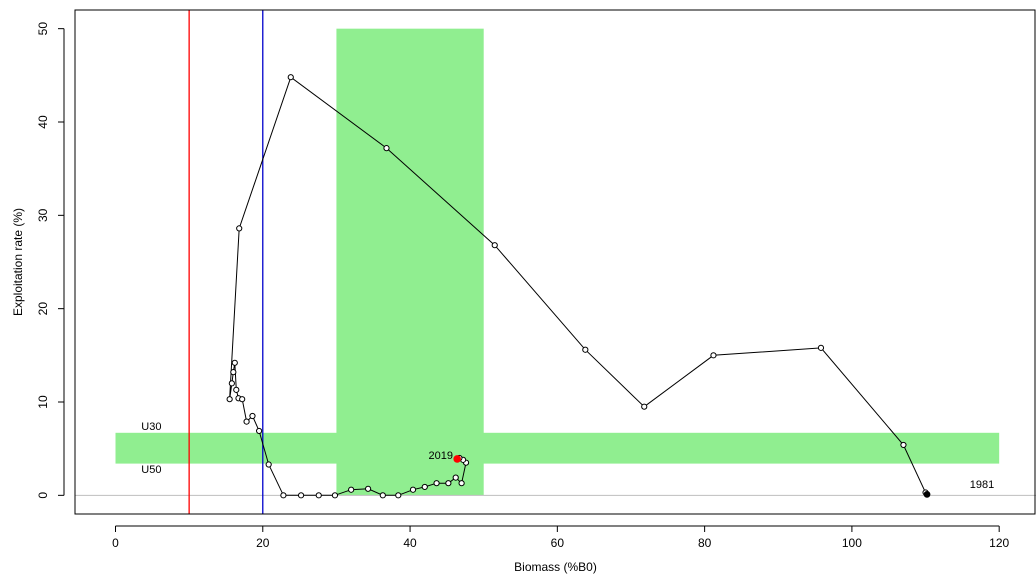 This screenshot has width=1036, height=575. Describe the element at coordinates (457, 459) in the screenshot. I see `end-year-point` at that location.